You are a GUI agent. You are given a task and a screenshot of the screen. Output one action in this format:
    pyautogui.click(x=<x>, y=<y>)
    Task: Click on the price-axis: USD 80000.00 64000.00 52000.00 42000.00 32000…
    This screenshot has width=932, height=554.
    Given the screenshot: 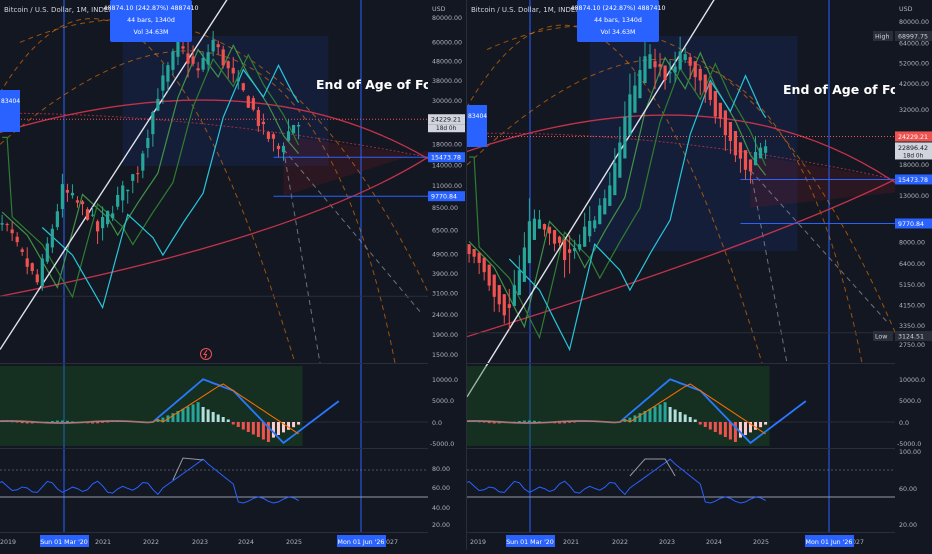 What is the action you would take?
    pyautogui.click(x=913, y=275)
    